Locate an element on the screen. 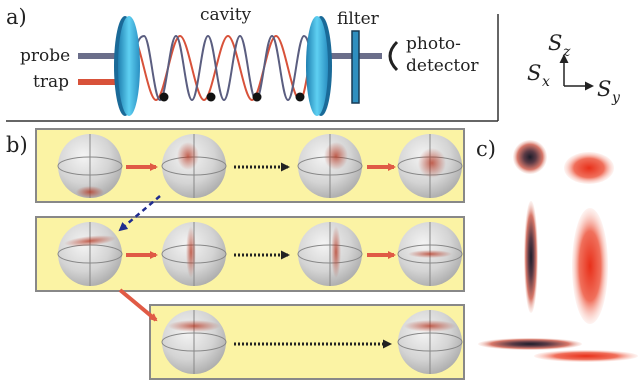 This screenshot has width=640, height=384. spin-axes: S z S x S y is located at coordinates (574, 68).